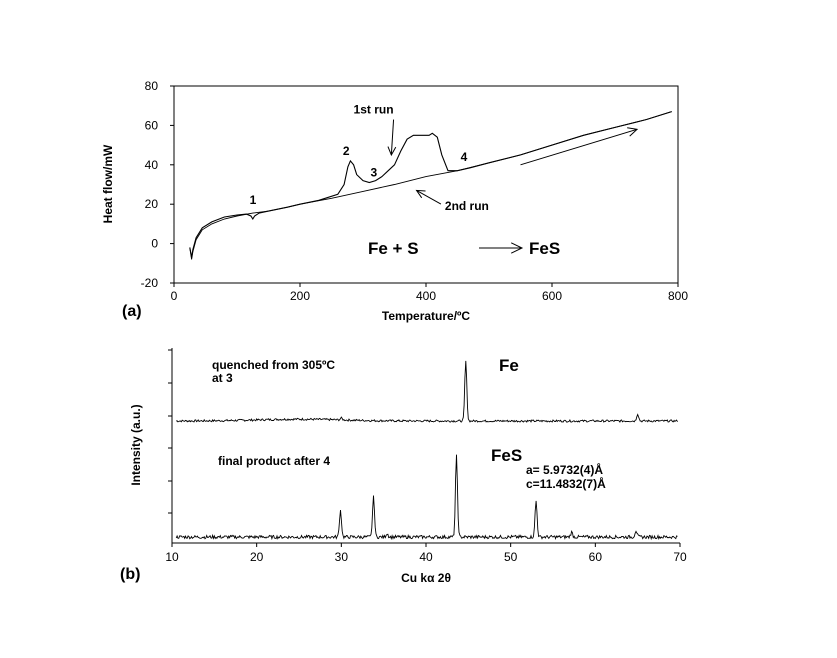  Describe the element at coordinates (152, 204) in the screenshot. I see `dsc-y-tick-label: 20` at that location.